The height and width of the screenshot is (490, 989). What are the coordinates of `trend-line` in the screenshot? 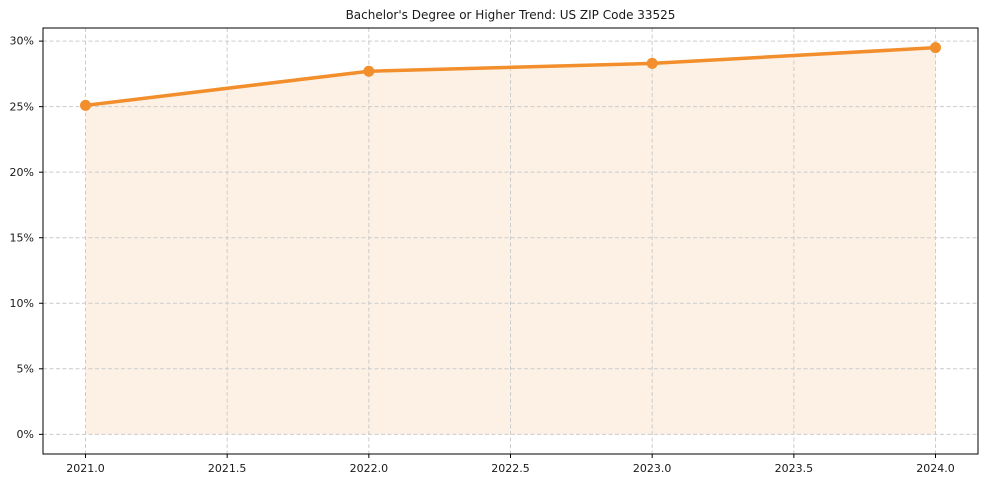 It's located at (510, 76).